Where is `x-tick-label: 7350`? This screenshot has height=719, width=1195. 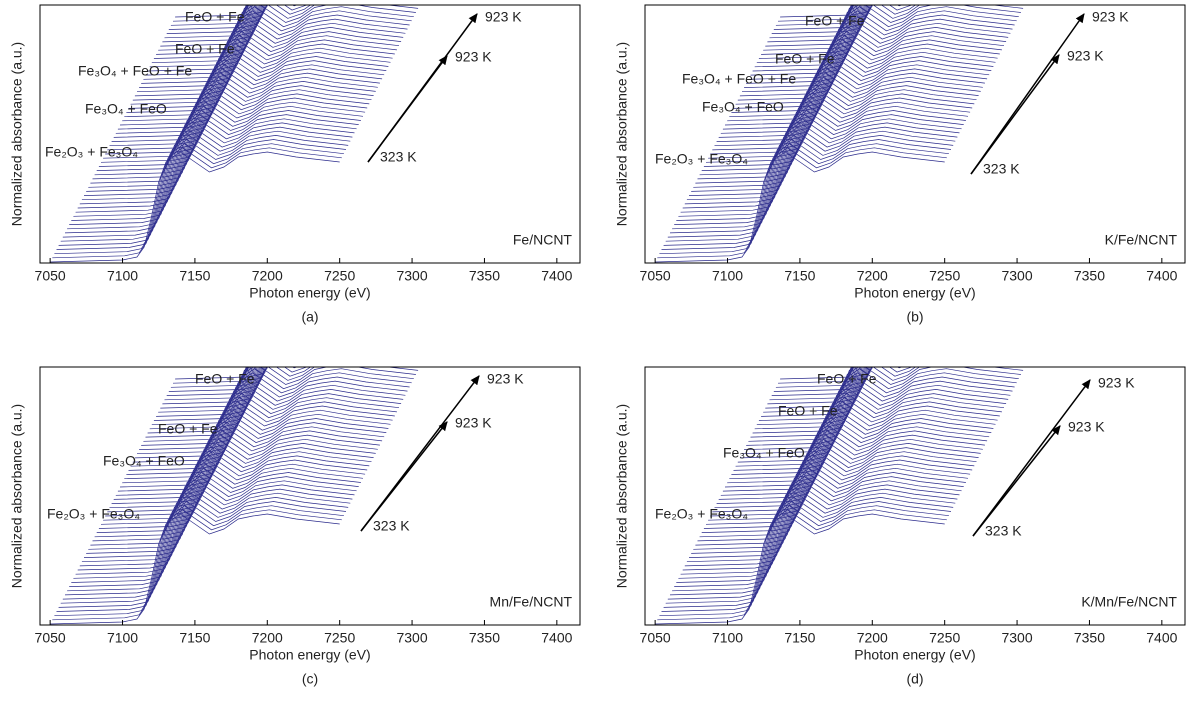 x-tick-label: 7350 is located at coordinates (484, 276).